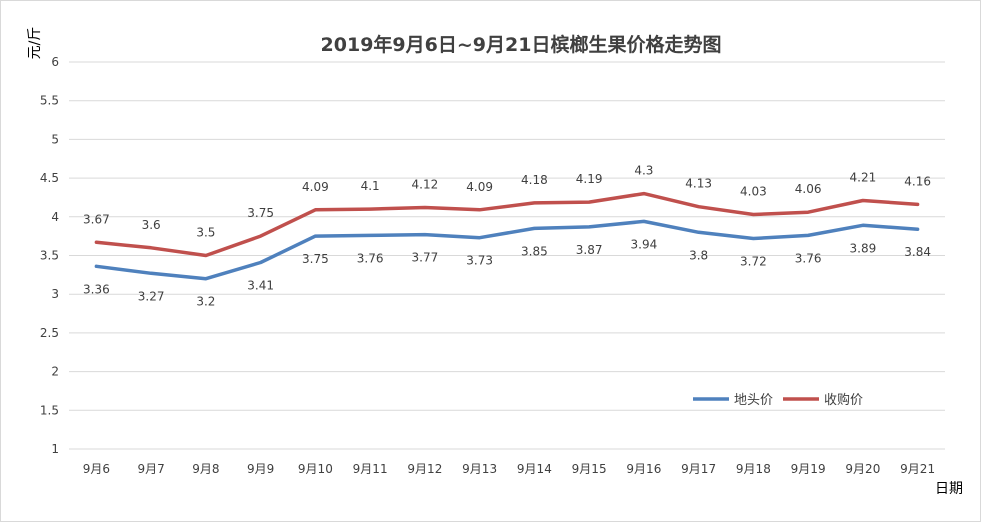  I want to click on y-tick-label: 3, so click(55, 294).